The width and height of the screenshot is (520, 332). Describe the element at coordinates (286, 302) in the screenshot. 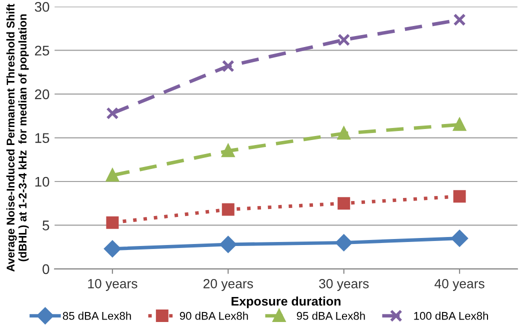

I see `x-axis-title: Exposure duration` at that location.